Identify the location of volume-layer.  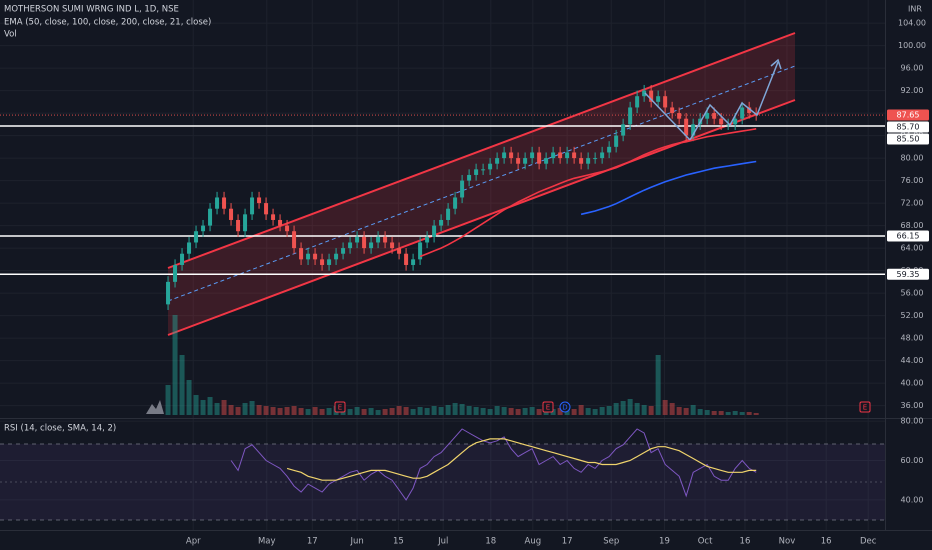
(462, 365).